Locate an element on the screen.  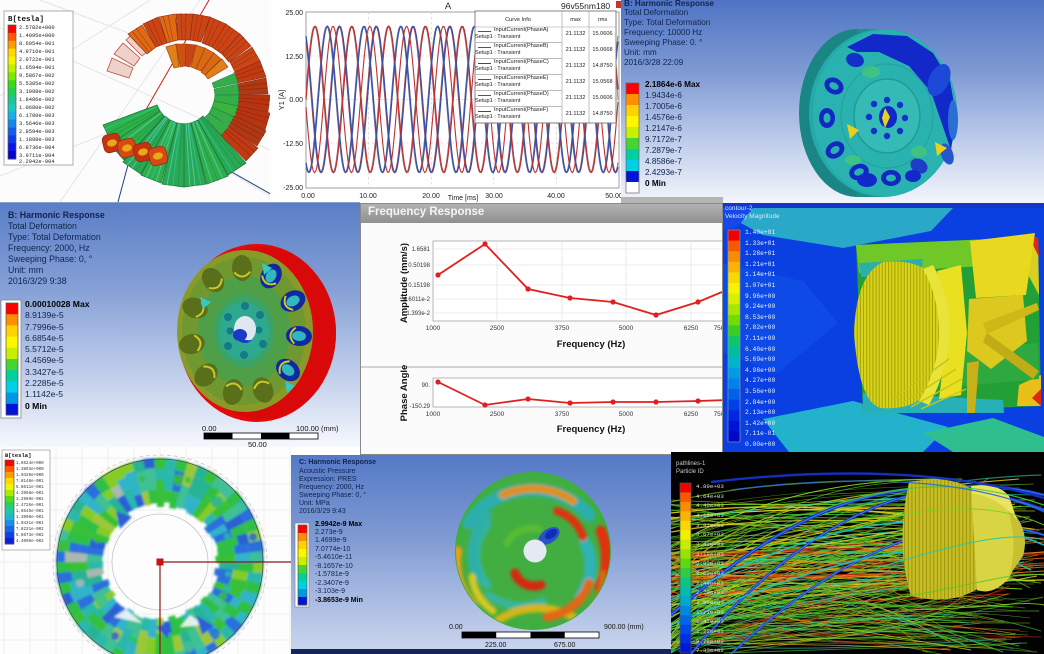
svg-text: 2.2942e-004 is located at coordinates (37, 162).